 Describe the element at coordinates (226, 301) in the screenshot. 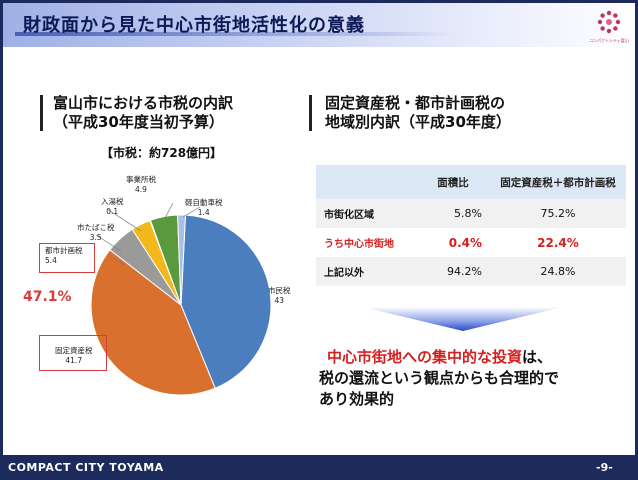

I see `pie-slice-shiminzei` at that location.